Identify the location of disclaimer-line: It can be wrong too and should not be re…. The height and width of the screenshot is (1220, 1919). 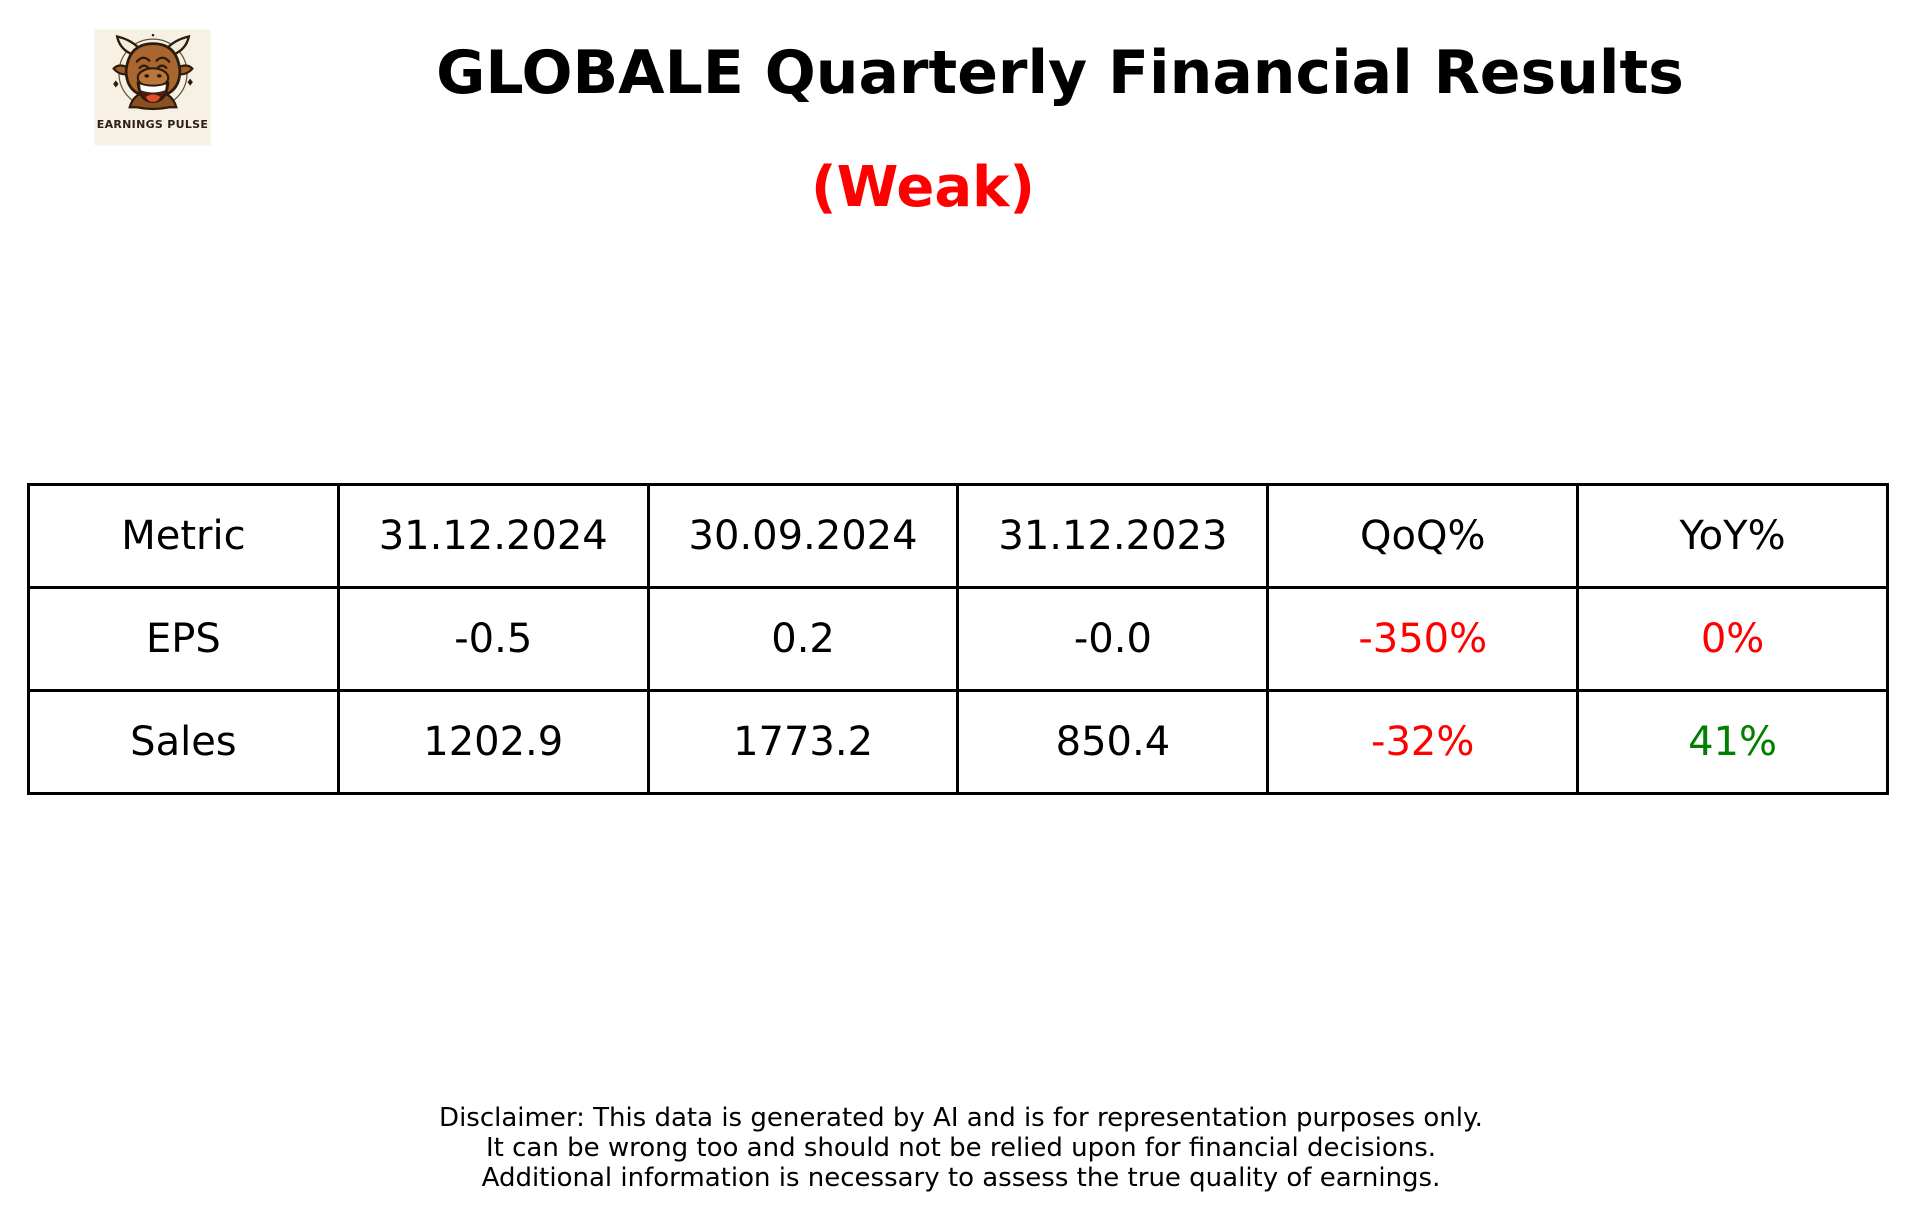
(961, 1148).